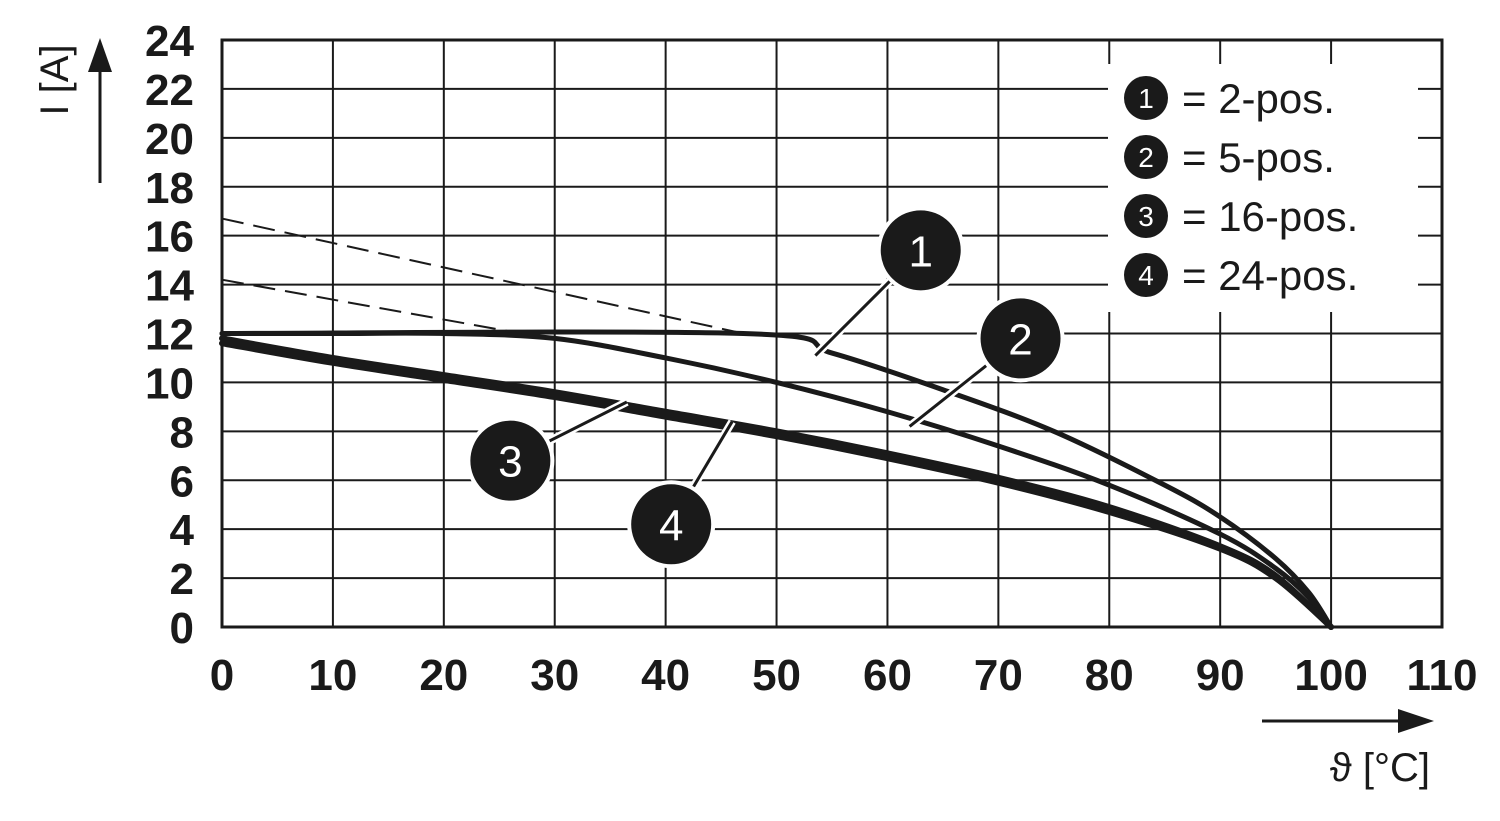 The image size is (1500, 821). What do you see at coordinates (222, 675) in the screenshot?
I see `x-tick-label: 0` at bounding box center [222, 675].